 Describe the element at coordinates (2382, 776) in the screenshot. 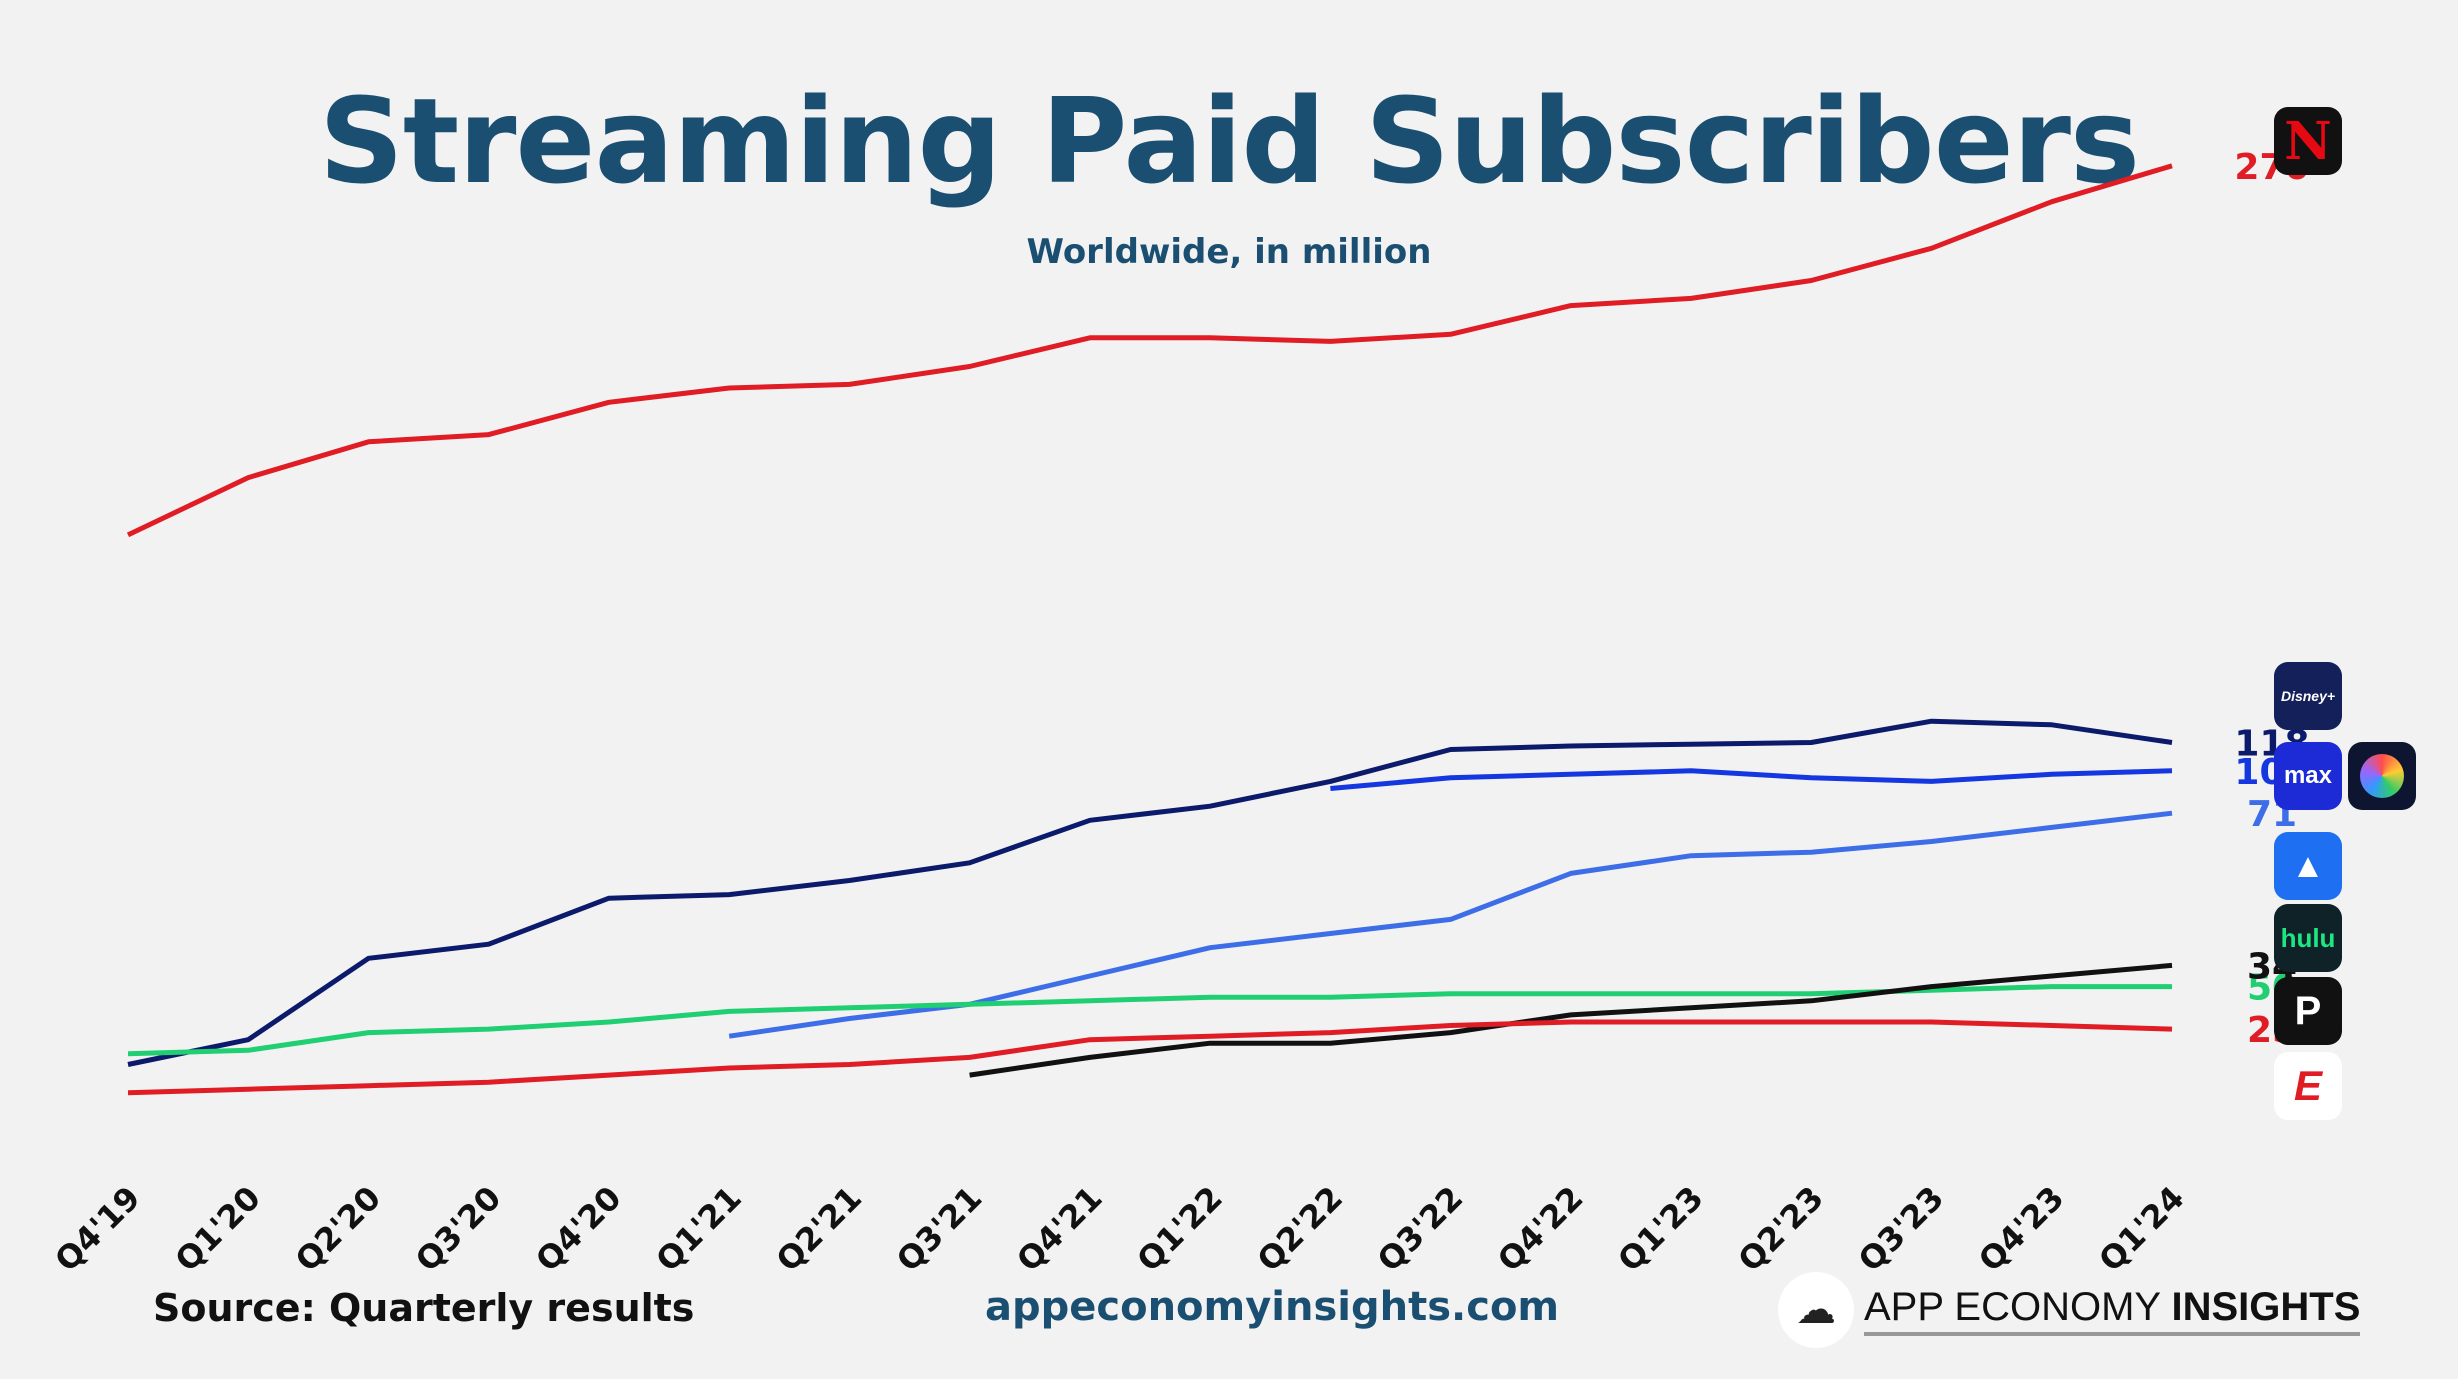

I see `discovery-plus-icon` at that location.